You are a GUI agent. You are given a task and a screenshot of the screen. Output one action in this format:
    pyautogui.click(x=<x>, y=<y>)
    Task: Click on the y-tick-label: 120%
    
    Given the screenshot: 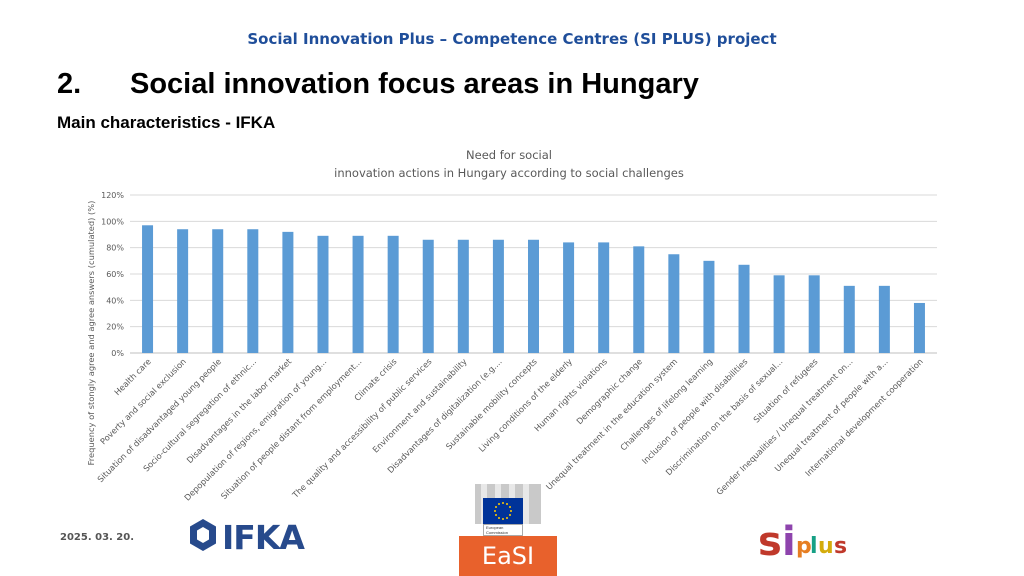 What is the action you would take?
    pyautogui.click(x=112, y=195)
    